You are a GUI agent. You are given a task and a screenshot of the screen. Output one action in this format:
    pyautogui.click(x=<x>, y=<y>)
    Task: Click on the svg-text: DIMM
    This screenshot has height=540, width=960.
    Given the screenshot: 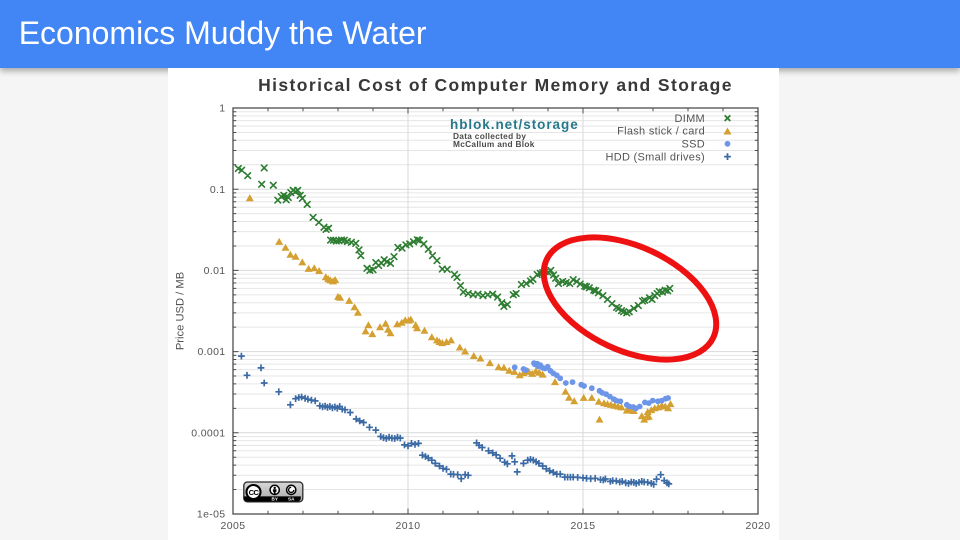 What is the action you would take?
    pyautogui.click(x=689, y=119)
    